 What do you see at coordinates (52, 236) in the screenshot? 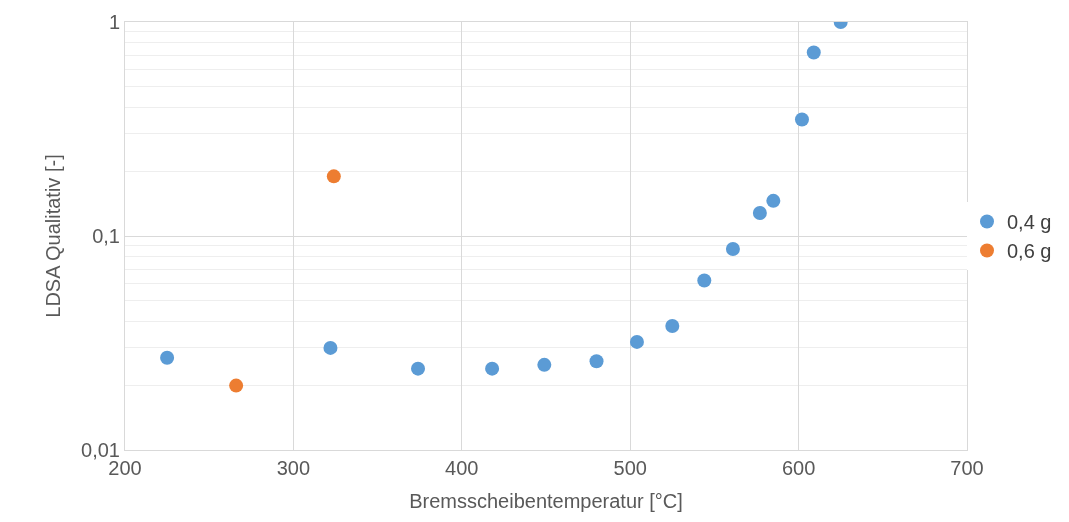
I see `y-axis-title: LDSA Qualitativ [-]` at bounding box center [52, 236].